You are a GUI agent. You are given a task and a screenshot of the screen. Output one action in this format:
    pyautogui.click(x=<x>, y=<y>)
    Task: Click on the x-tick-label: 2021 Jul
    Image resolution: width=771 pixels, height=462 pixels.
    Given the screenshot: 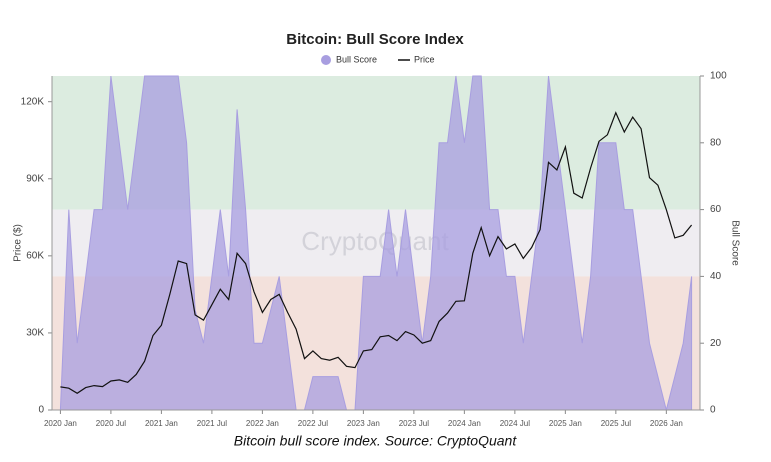 What is the action you would take?
    pyautogui.click(x=212, y=423)
    